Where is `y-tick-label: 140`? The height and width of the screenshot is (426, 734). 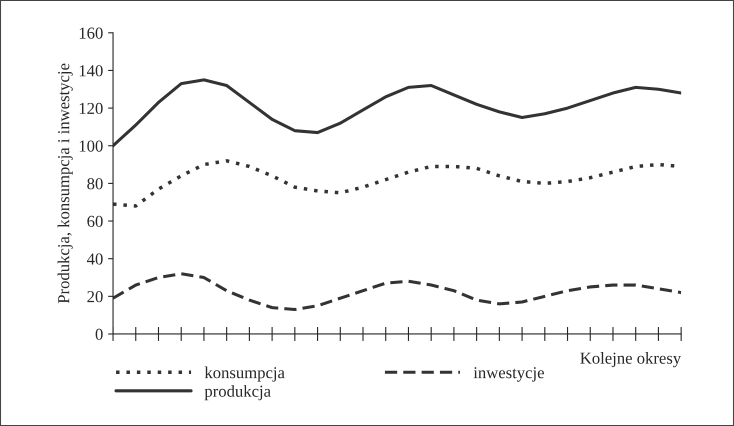
y-tick-label: 140 is located at coordinates (91, 70).